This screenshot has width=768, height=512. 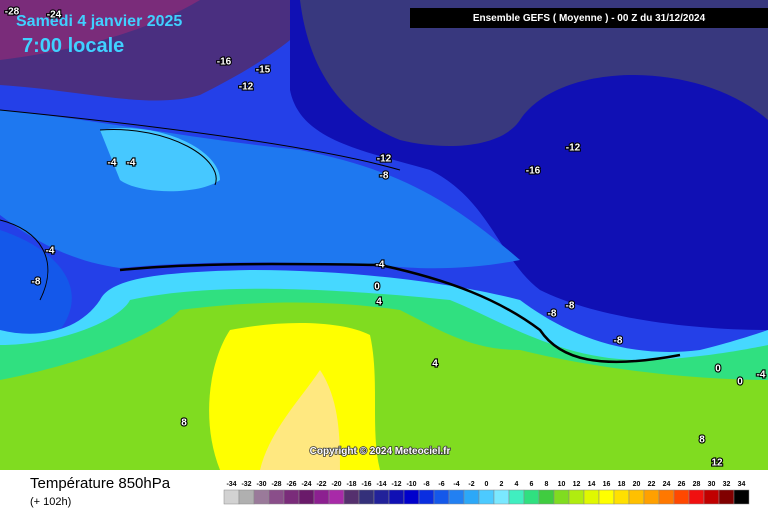 I want to click on legend-label: 14, so click(x=592, y=484).